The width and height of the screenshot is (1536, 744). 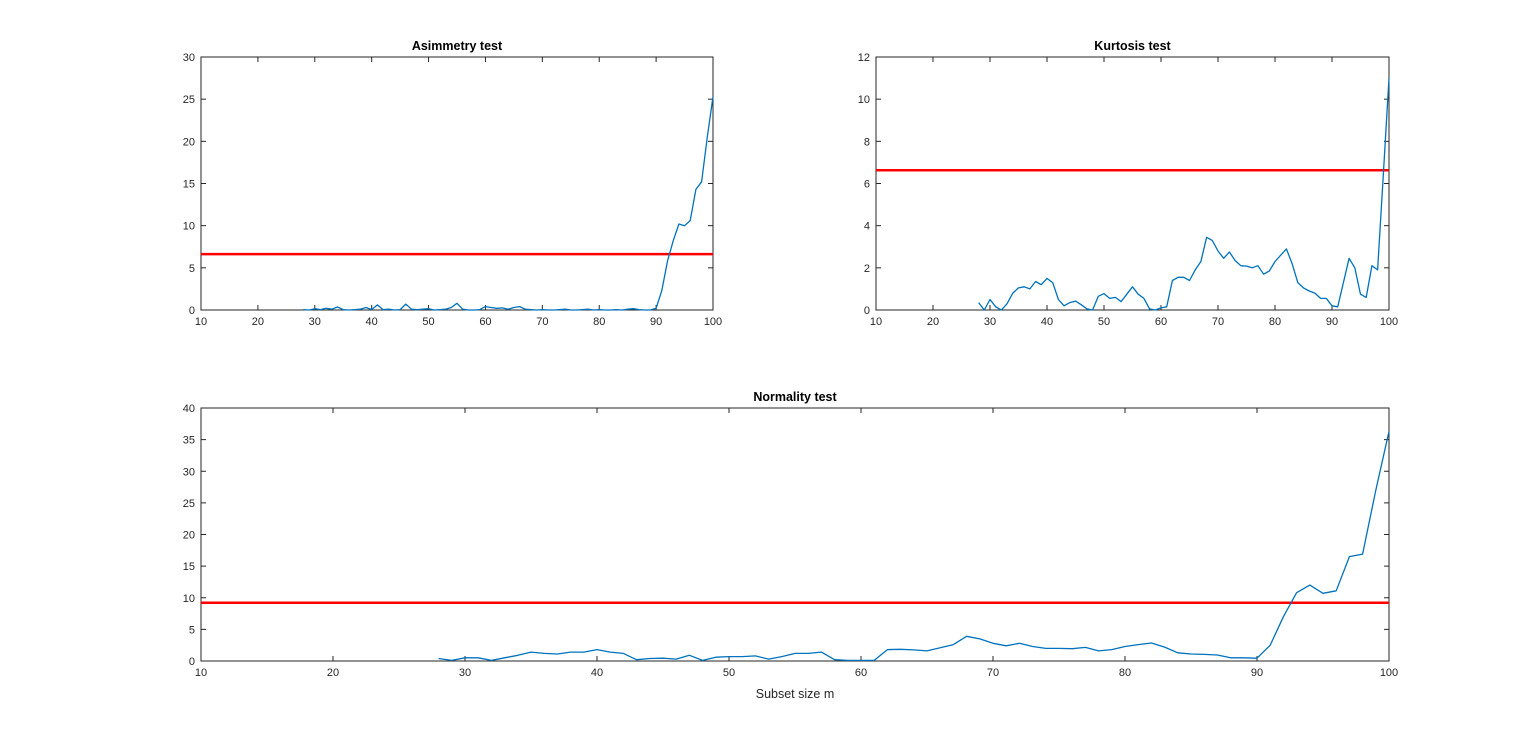 What do you see at coordinates (795, 397) in the screenshot?
I see `chart-title: Normality test` at bounding box center [795, 397].